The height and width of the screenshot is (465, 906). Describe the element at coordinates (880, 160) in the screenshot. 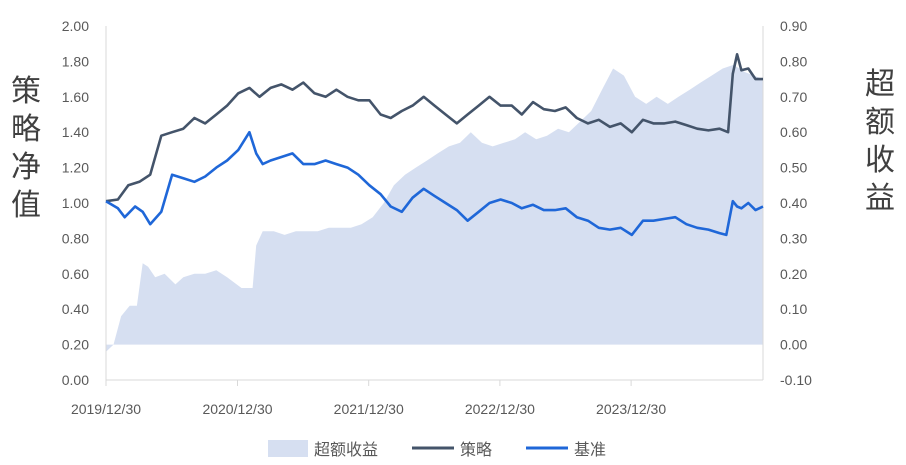

I see `right-axis-title-char: 收` at that location.